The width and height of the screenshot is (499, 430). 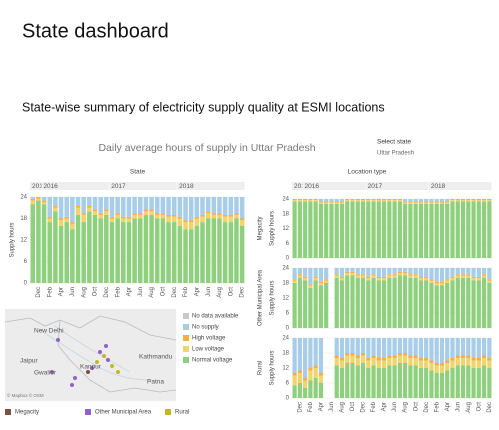 What do you see at coordinates (490, 407) in the screenshot?
I see `x-tick-label: Dec` at bounding box center [490, 407].